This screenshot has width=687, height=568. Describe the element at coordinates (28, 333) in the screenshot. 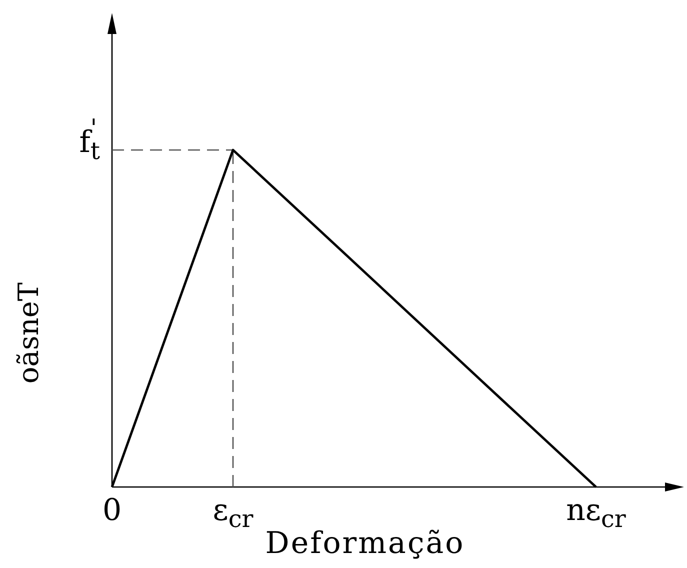

I see `y-axis-title: oãsneT` at that location.